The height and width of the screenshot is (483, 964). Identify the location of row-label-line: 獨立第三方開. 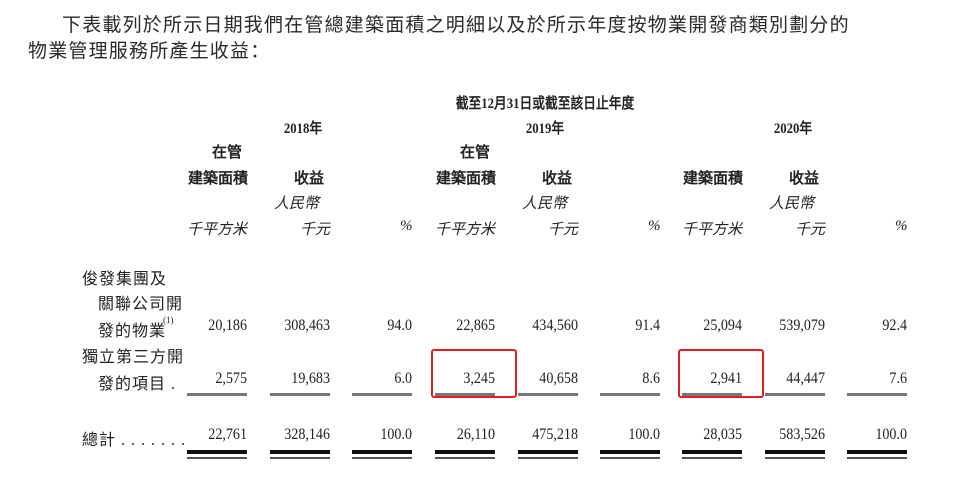
(133, 357).